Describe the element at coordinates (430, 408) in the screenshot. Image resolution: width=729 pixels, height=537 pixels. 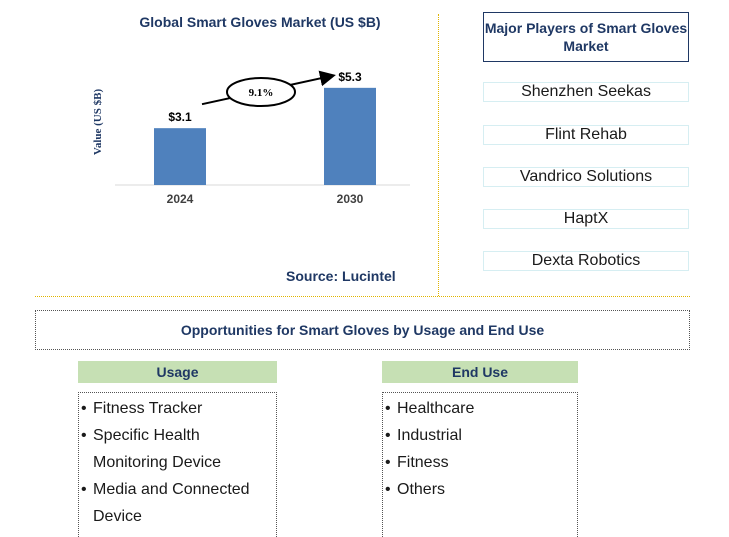
I see `list-item: • Healthcare` at that location.